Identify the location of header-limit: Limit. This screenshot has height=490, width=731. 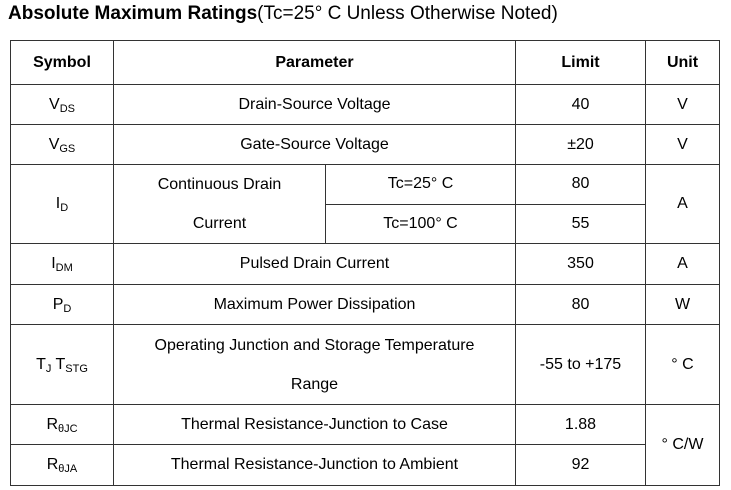
(580, 62).